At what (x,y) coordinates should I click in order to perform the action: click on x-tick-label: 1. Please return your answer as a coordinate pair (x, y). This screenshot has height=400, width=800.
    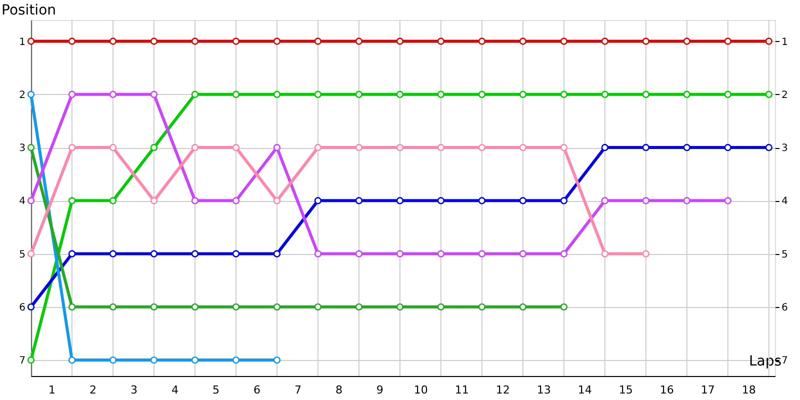
    Looking at the image, I should click on (52, 390).